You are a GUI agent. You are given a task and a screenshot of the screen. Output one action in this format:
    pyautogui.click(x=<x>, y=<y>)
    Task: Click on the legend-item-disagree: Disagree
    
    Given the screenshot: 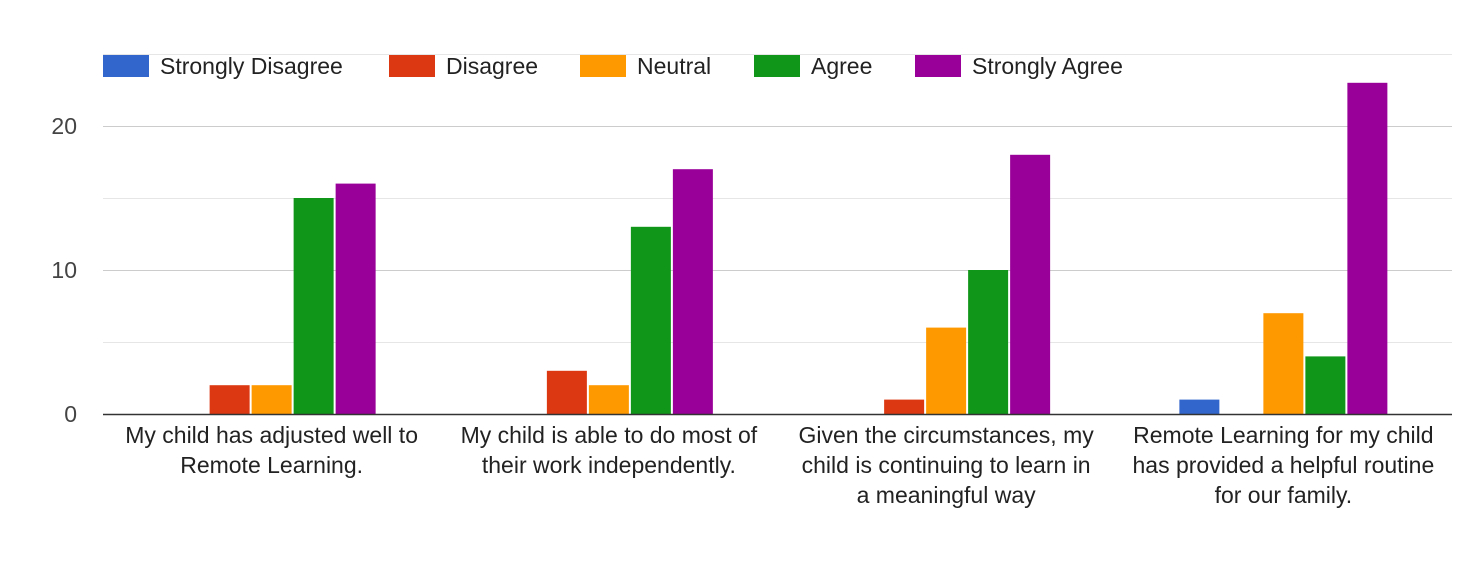 What is the action you would take?
    pyautogui.click(x=463, y=66)
    